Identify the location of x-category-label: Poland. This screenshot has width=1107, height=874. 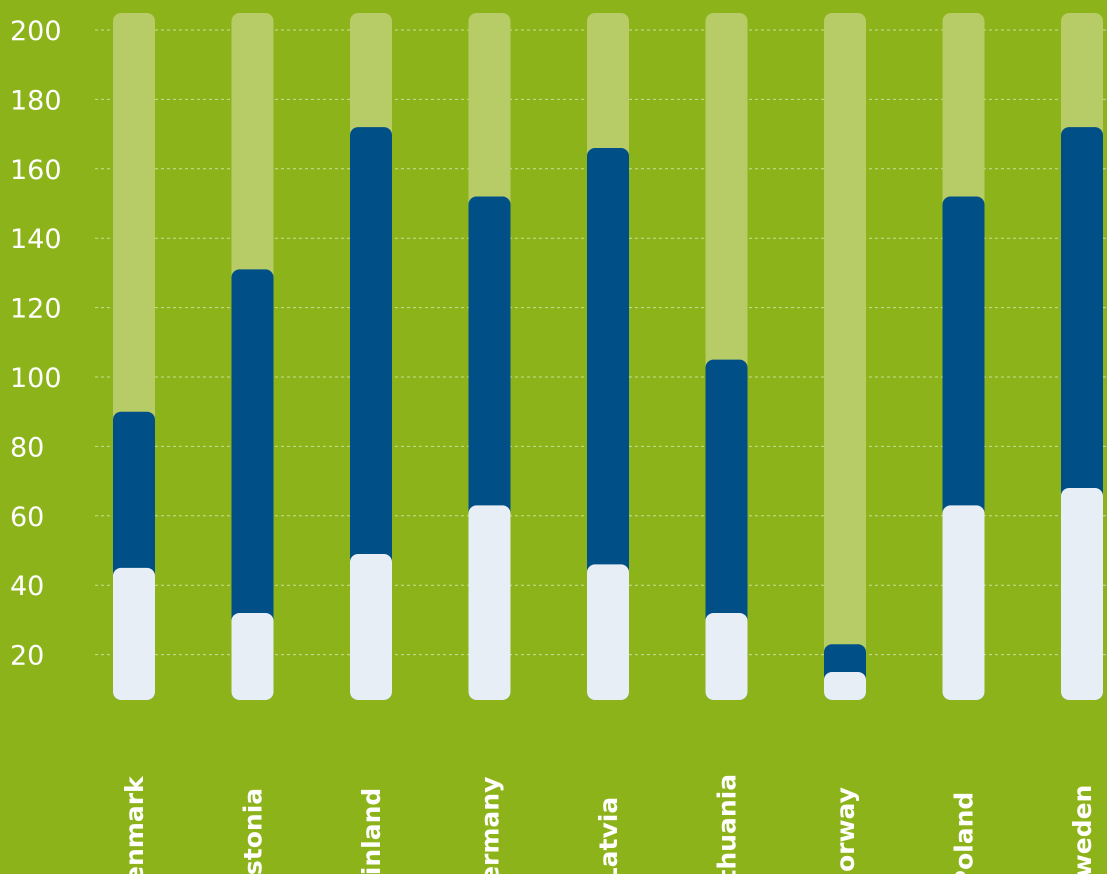
(964, 833).